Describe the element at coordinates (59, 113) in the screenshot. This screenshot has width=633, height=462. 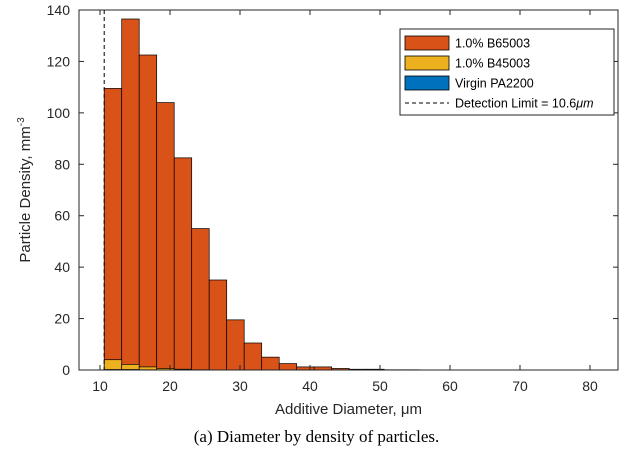
I see `y-tick-label: 100` at that location.